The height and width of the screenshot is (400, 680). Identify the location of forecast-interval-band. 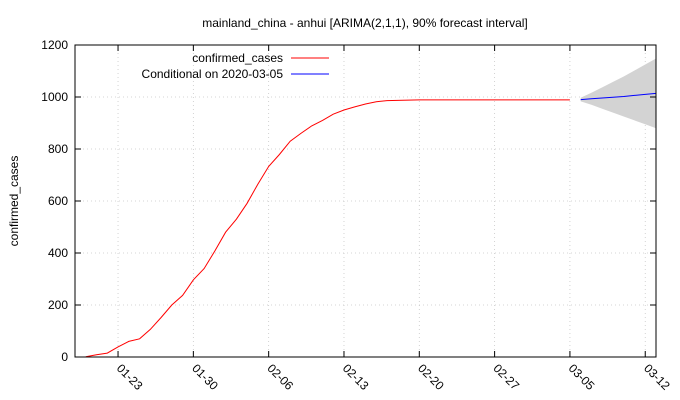
(618, 93).